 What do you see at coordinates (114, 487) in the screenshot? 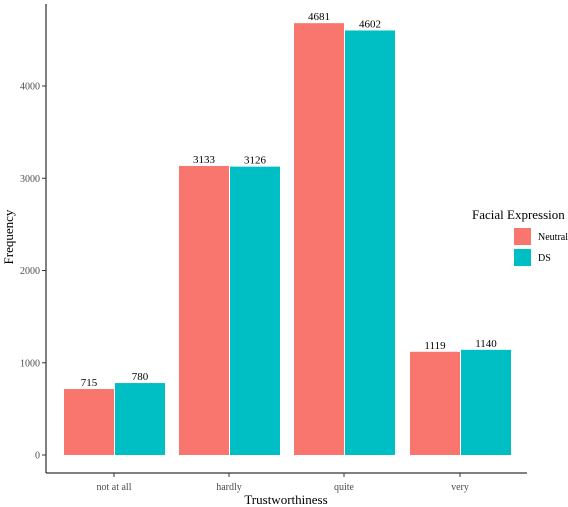
I see `x-tick-label: not at all` at bounding box center [114, 487].